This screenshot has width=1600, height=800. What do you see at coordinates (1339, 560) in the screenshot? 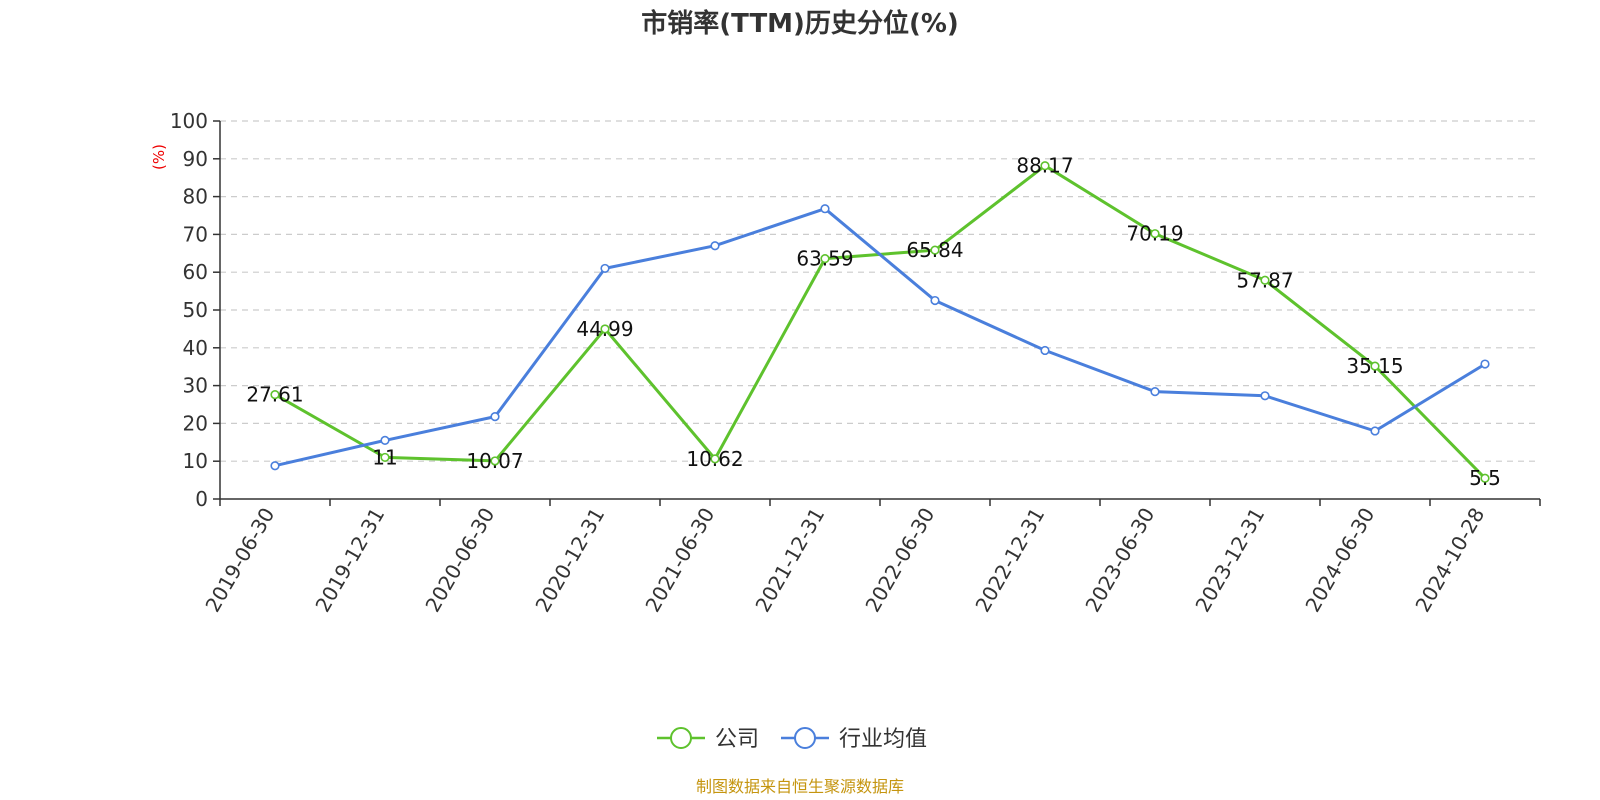
I see `x-tick-label: 2024-06-30` at bounding box center [1339, 560].